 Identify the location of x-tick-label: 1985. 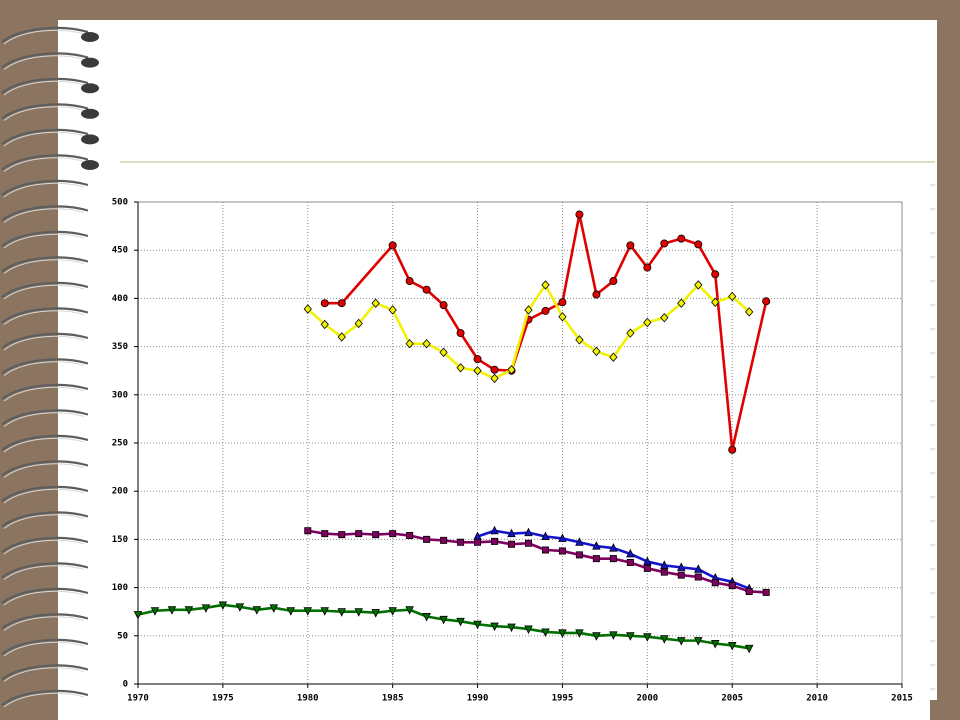
(393, 699).